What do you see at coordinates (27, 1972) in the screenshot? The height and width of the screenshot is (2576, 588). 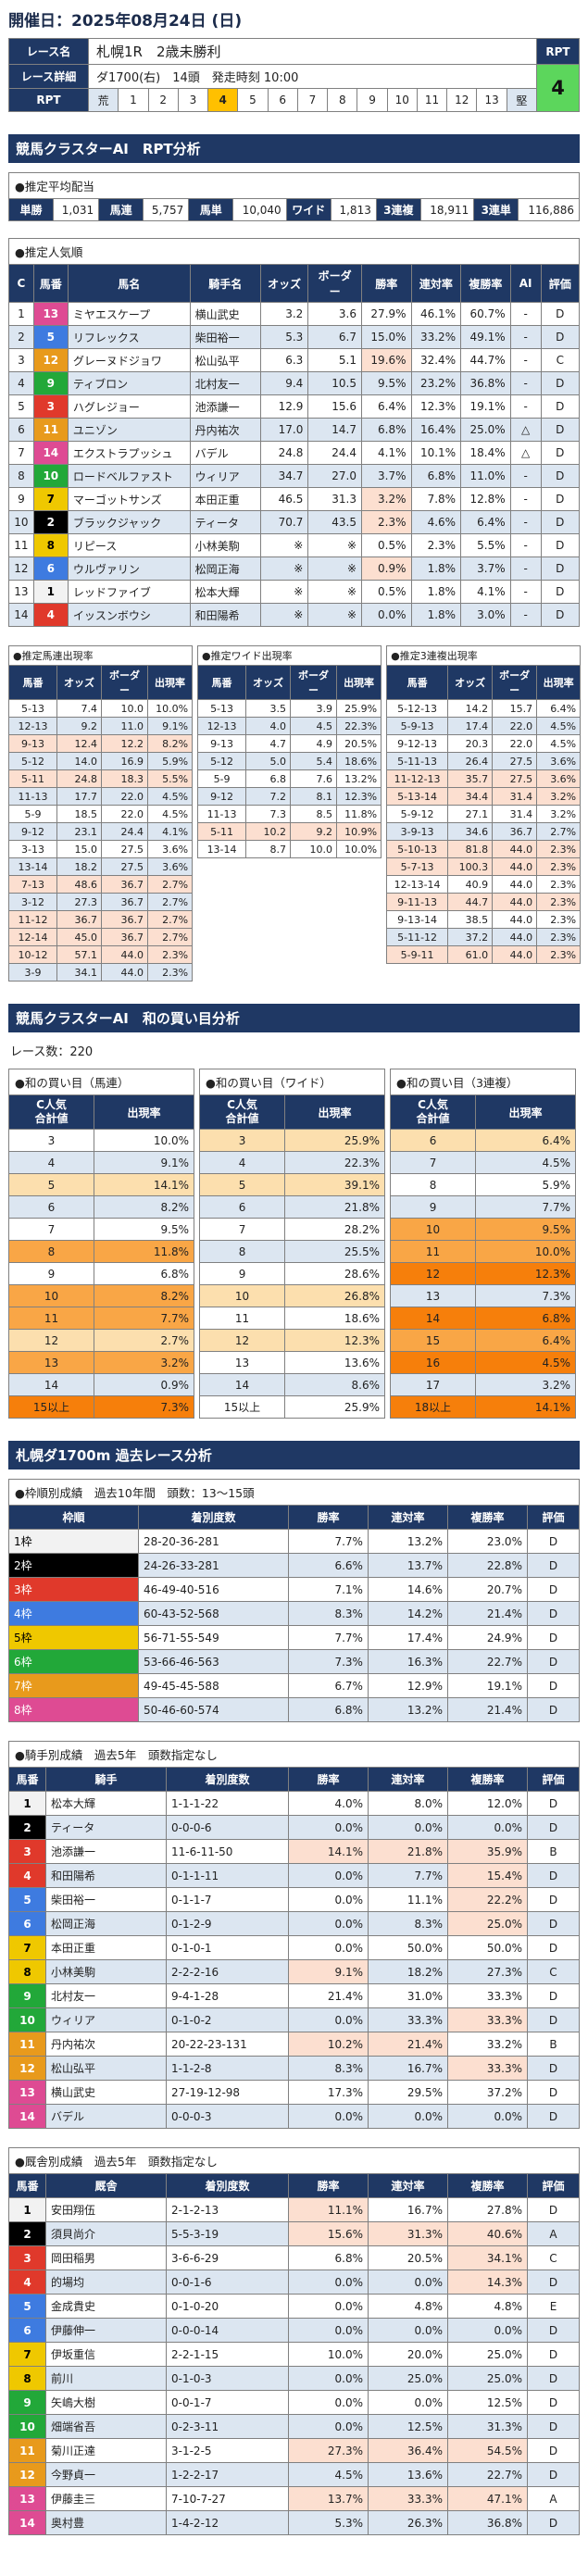 I see `jockey-cell-num: 8` at bounding box center [27, 1972].